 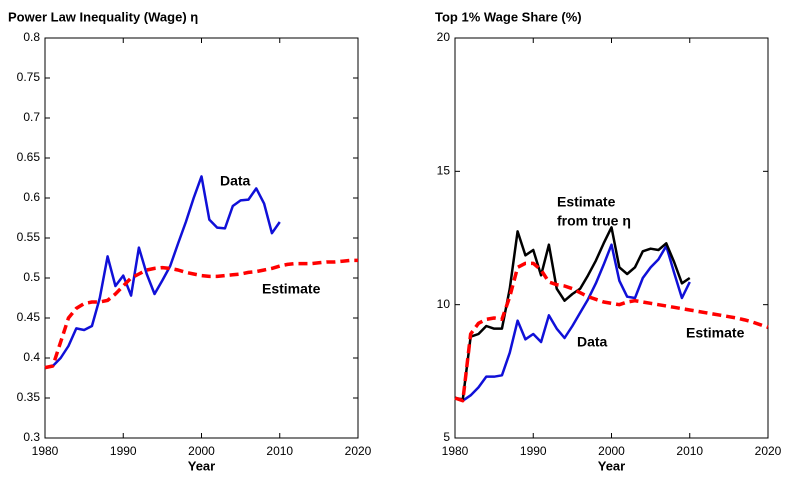 What do you see at coordinates (29, 317) in the screenshot?
I see `y-tick-label: 0.45` at bounding box center [29, 317].